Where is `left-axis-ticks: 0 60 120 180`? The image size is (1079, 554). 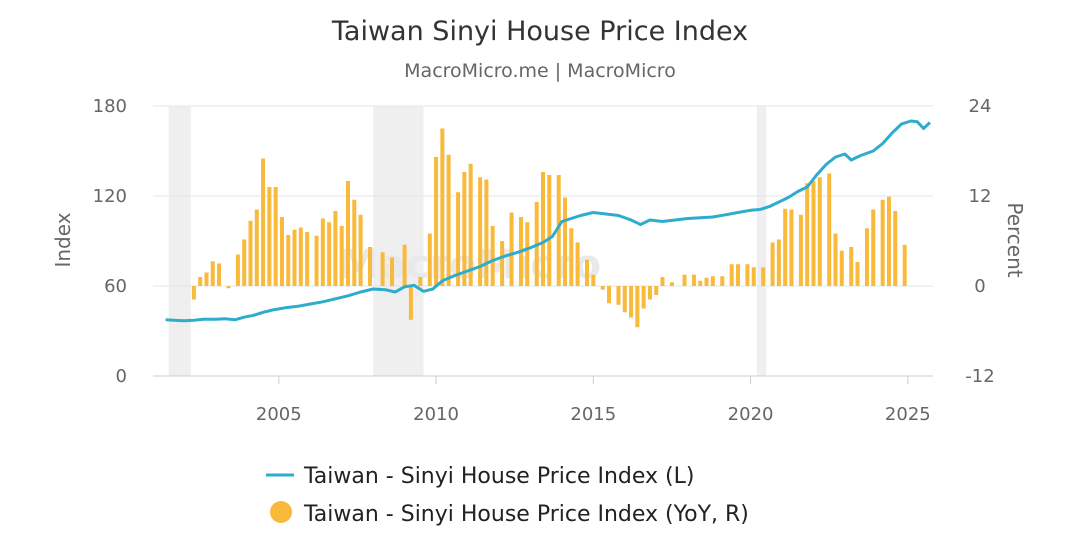 left-axis-ticks: 0 60 120 180 is located at coordinates (110, 241).